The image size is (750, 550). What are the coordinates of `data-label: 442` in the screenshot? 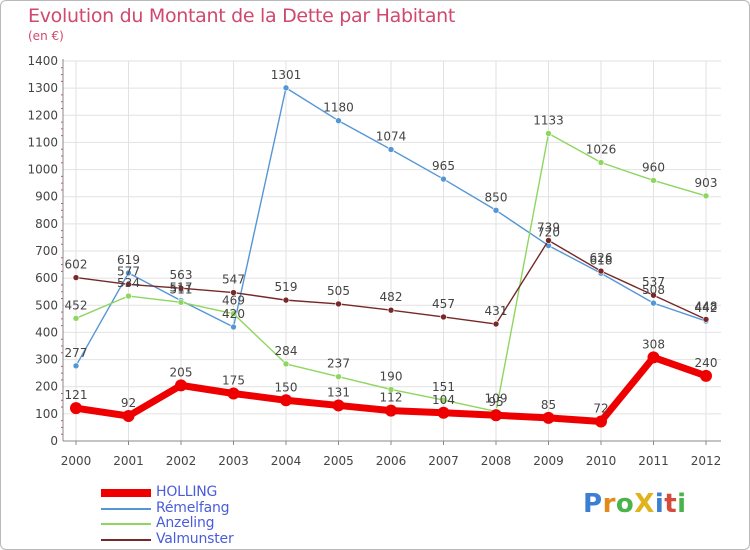 It's located at (706, 308).